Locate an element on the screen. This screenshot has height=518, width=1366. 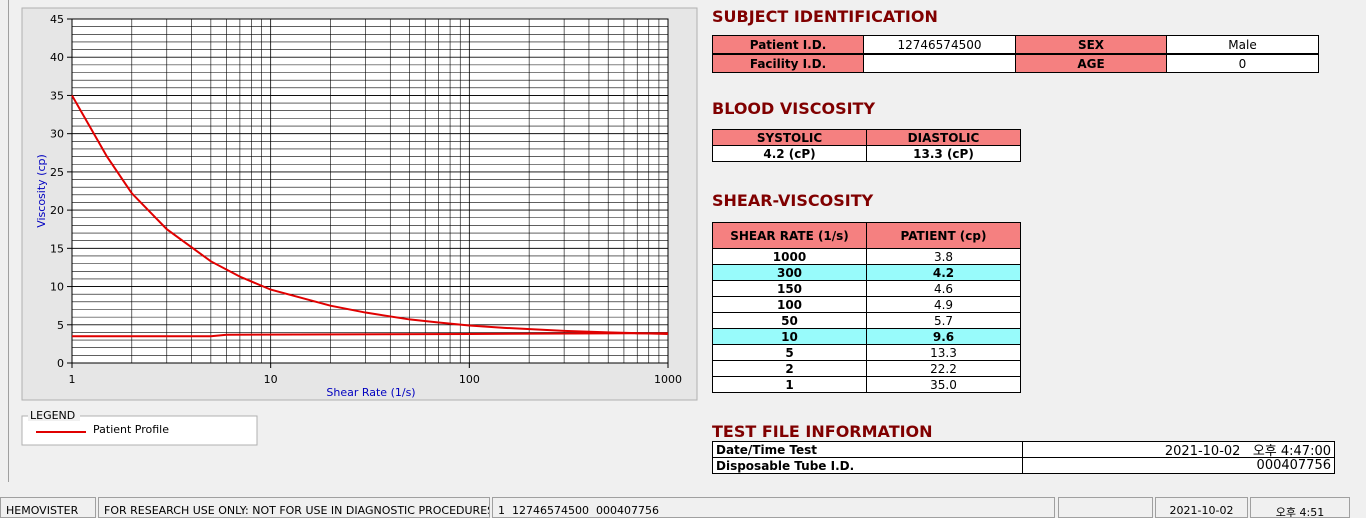
field-value: 000407756 is located at coordinates (1178, 465).